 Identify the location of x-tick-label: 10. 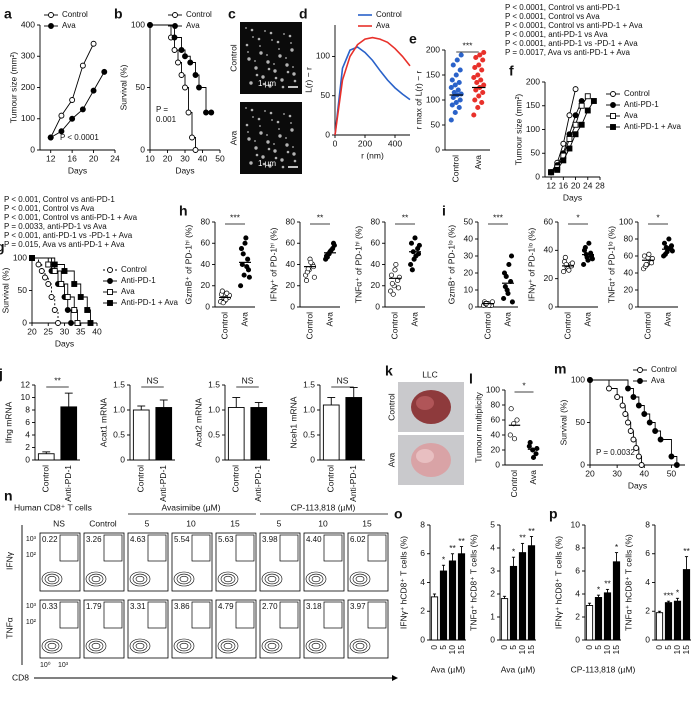
(452, 650).